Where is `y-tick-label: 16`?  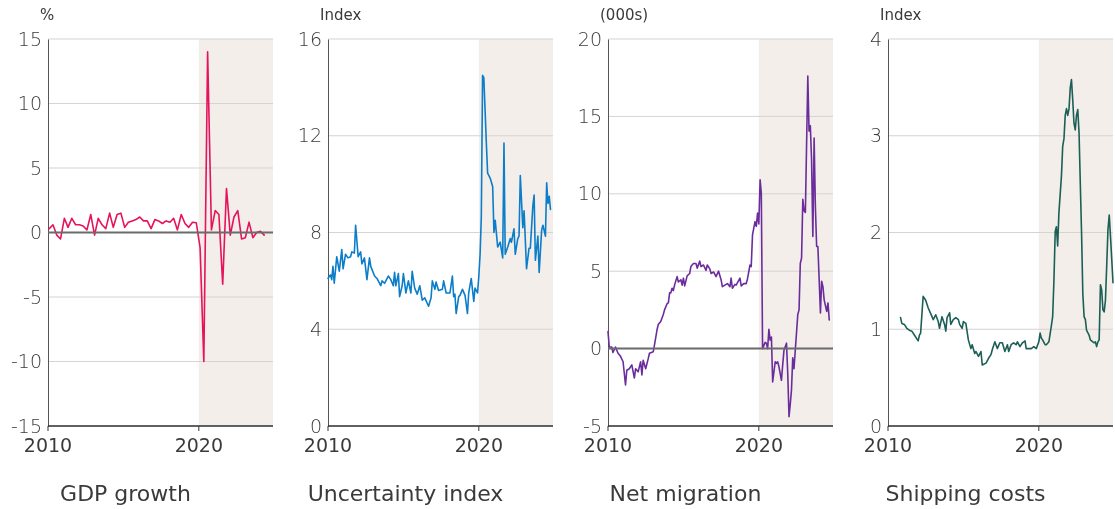
y-tick-label: 16 is located at coordinates (309, 38).